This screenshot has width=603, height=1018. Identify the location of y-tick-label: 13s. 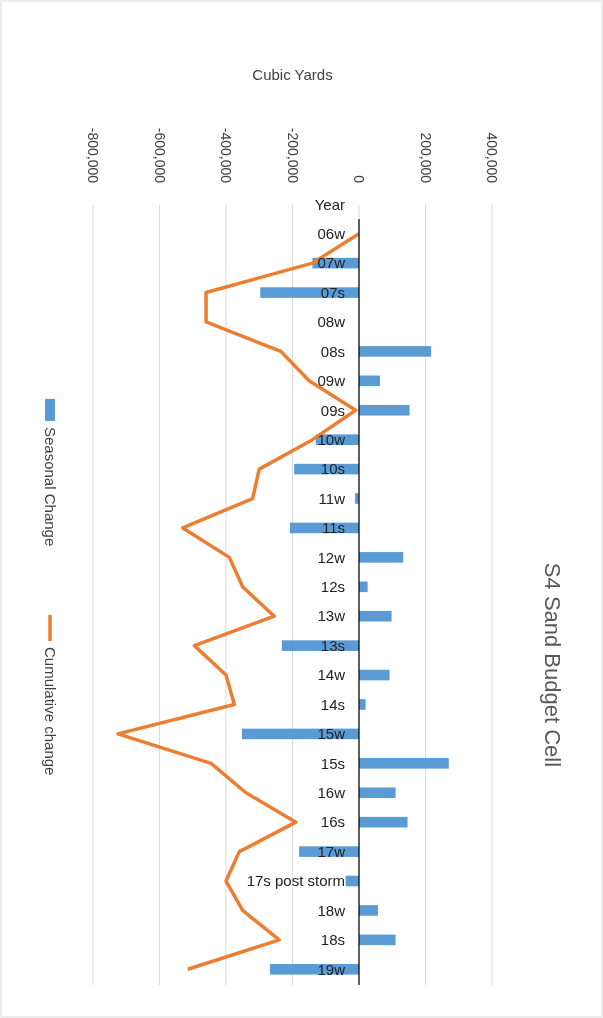
(332, 645).